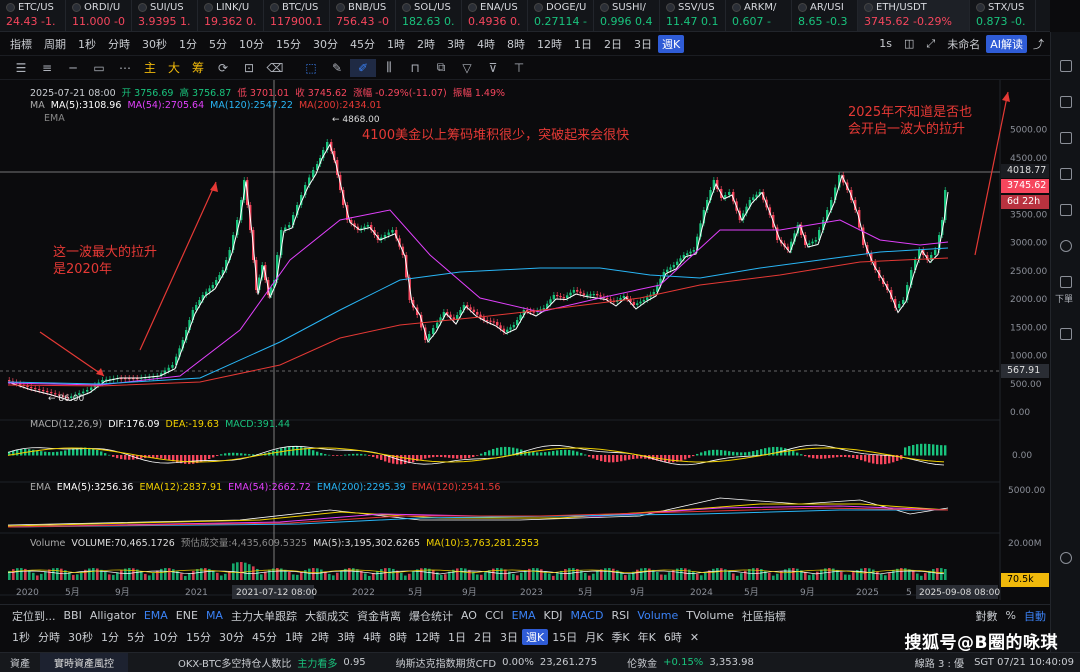 This screenshot has height=672, width=1080. I want to click on ticker-4: BTC/US 117900.1, so click(297, 15).